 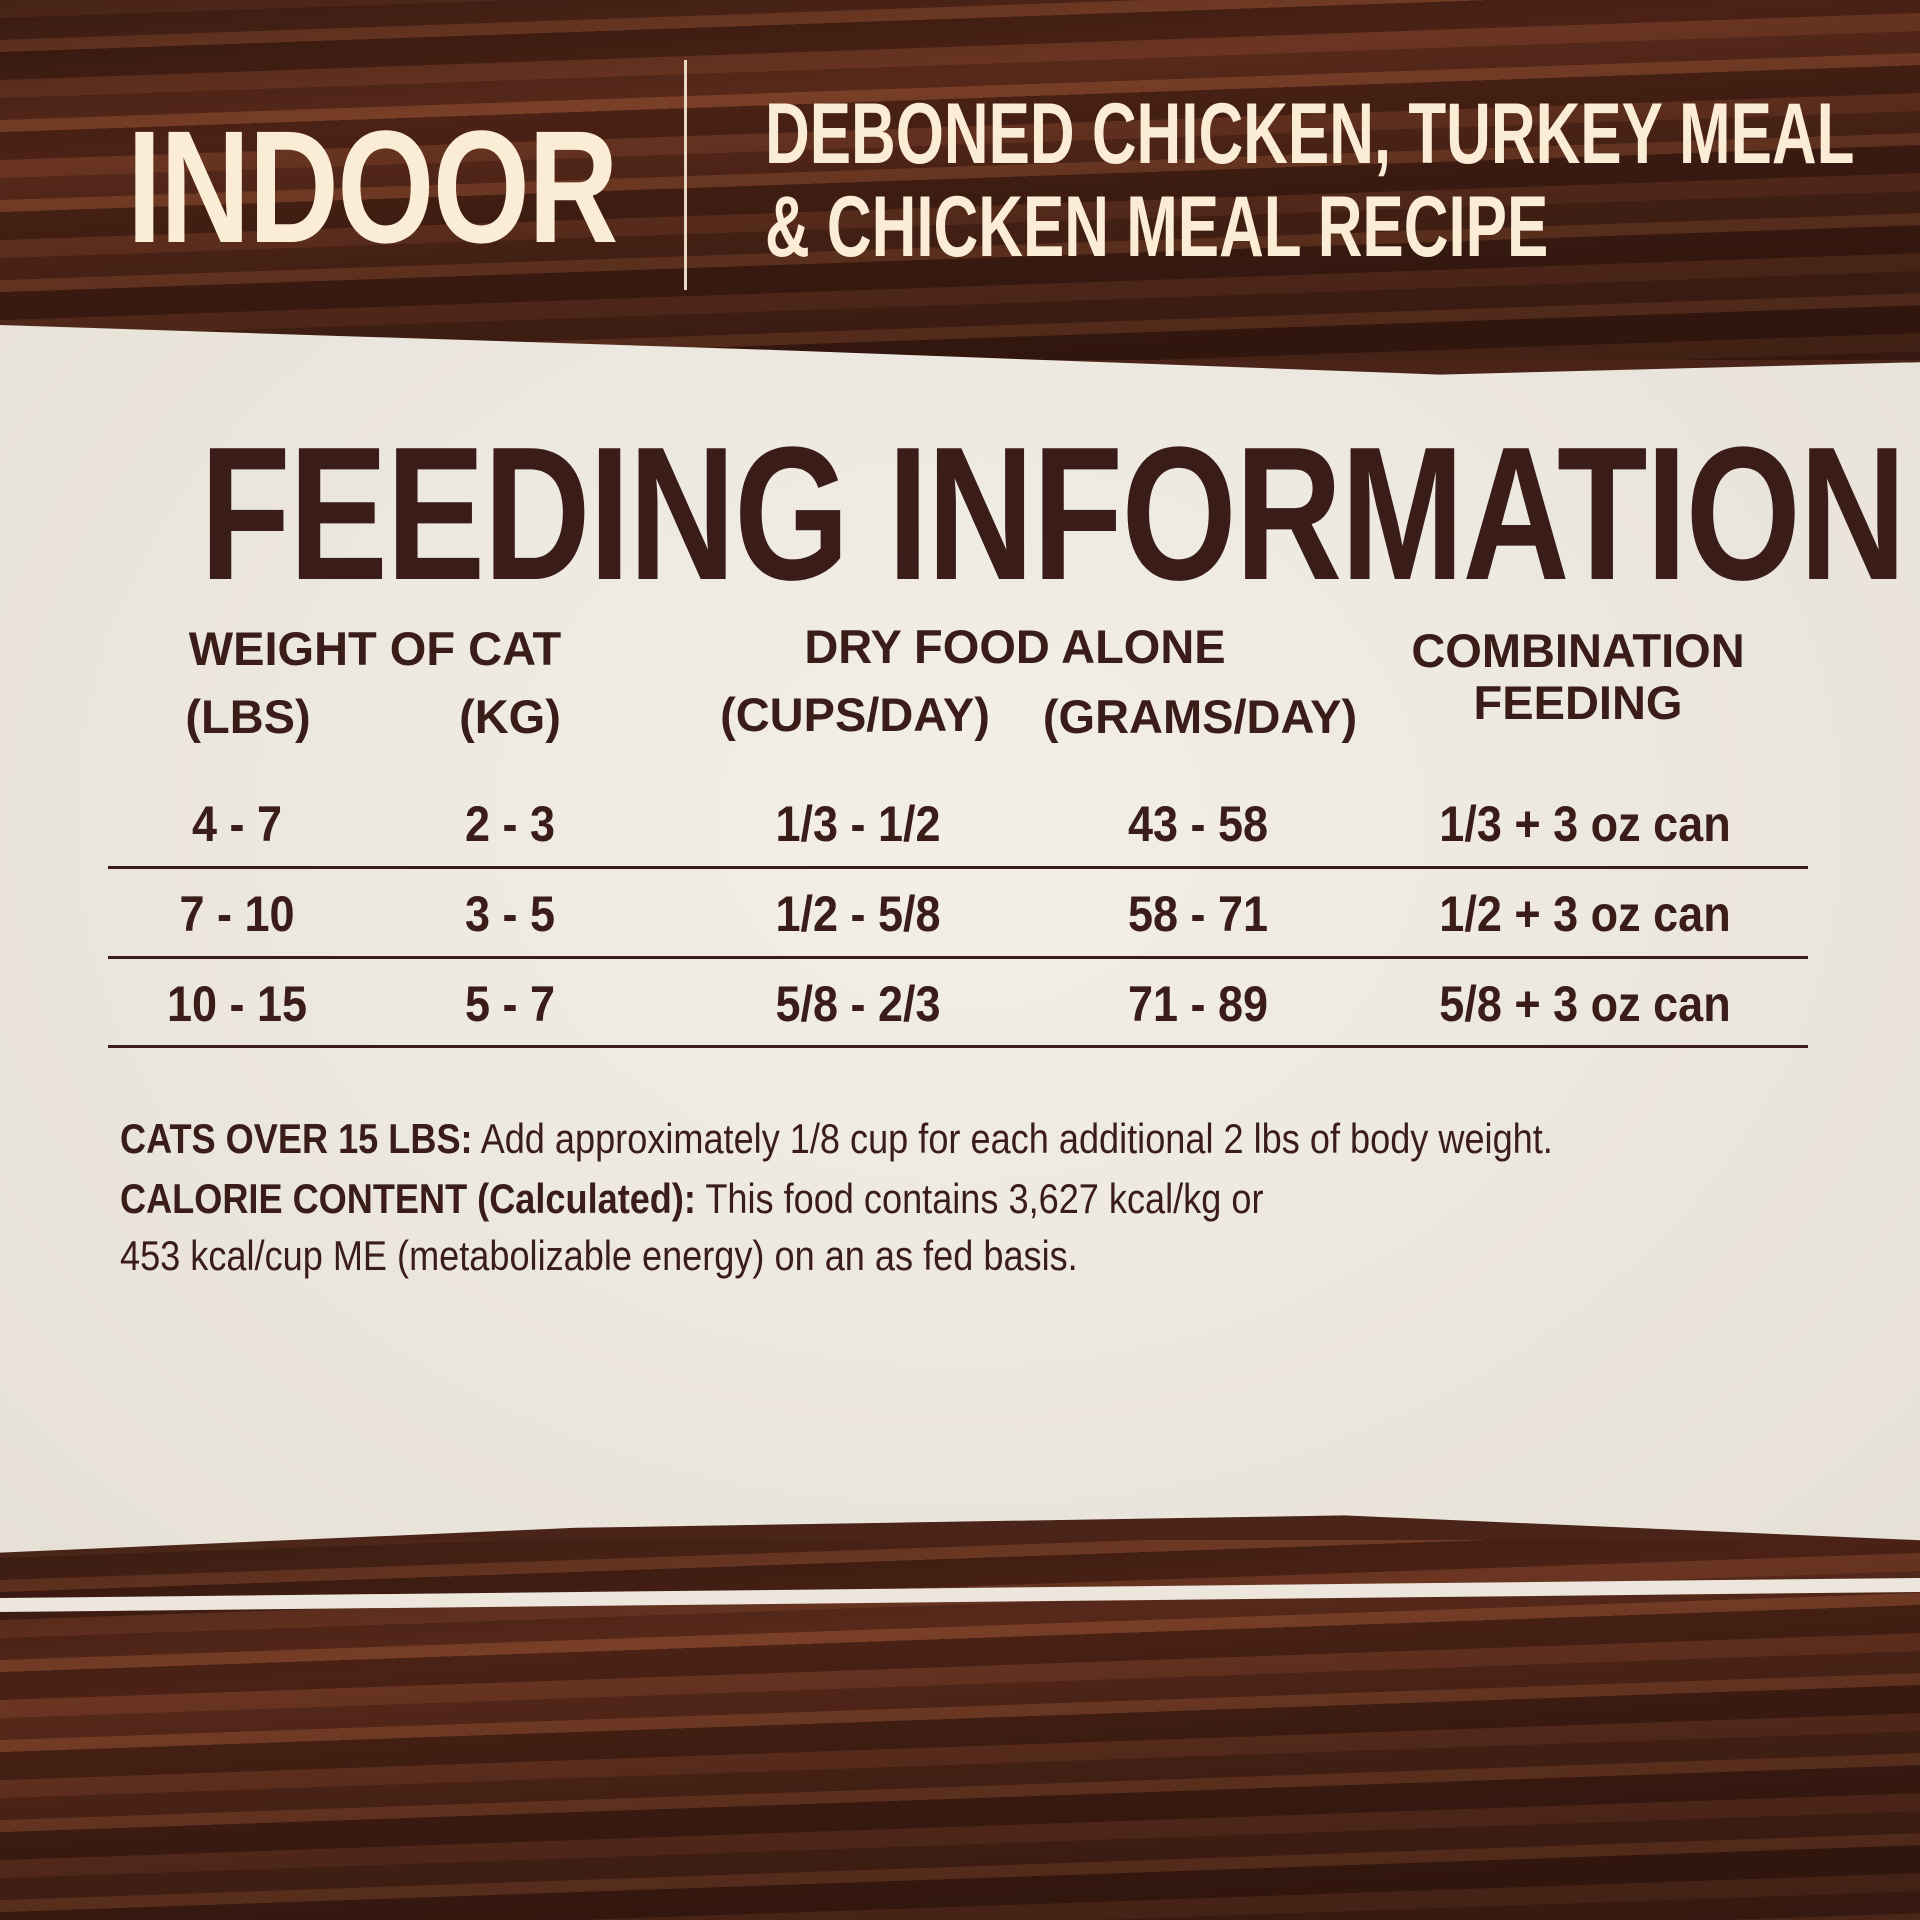 What do you see at coordinates (408, 1198) in the screenshot?
I see `note-label: CALORIE CONTENT (Calculated):` at bounding box center [408, 1198].